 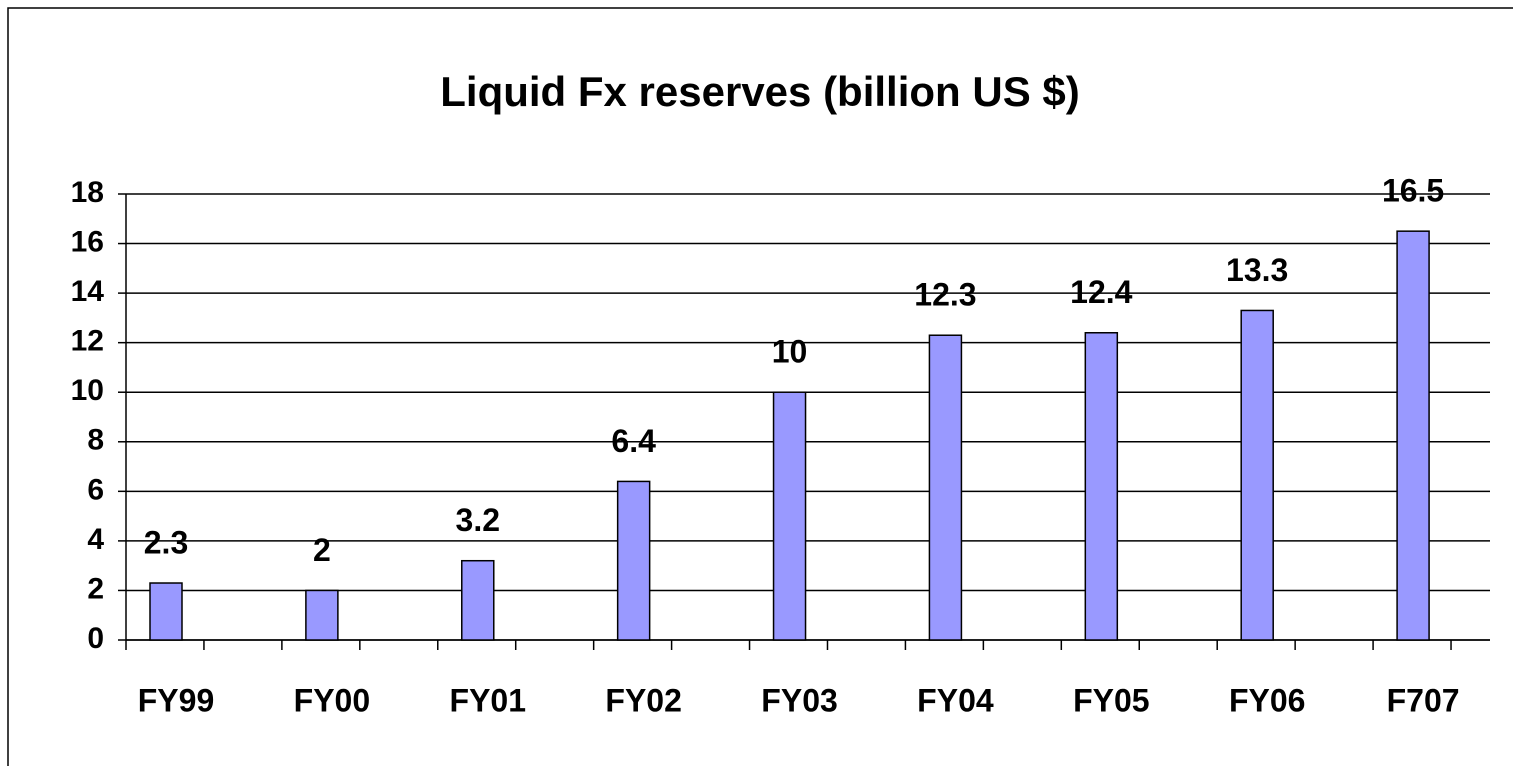 What do you see at coordinates (1101, 292) in the screenshot?
I see `data-label: 12.4` at bounding box center [1101, 292].